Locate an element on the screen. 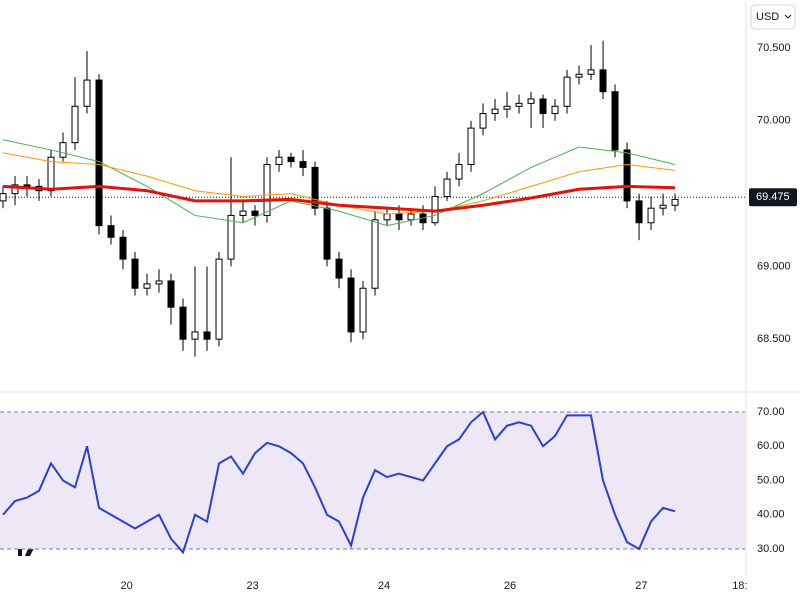 This screenshot has height=600, width=800. y-tick-label: 30.00 is located at coordinates (771, 549).